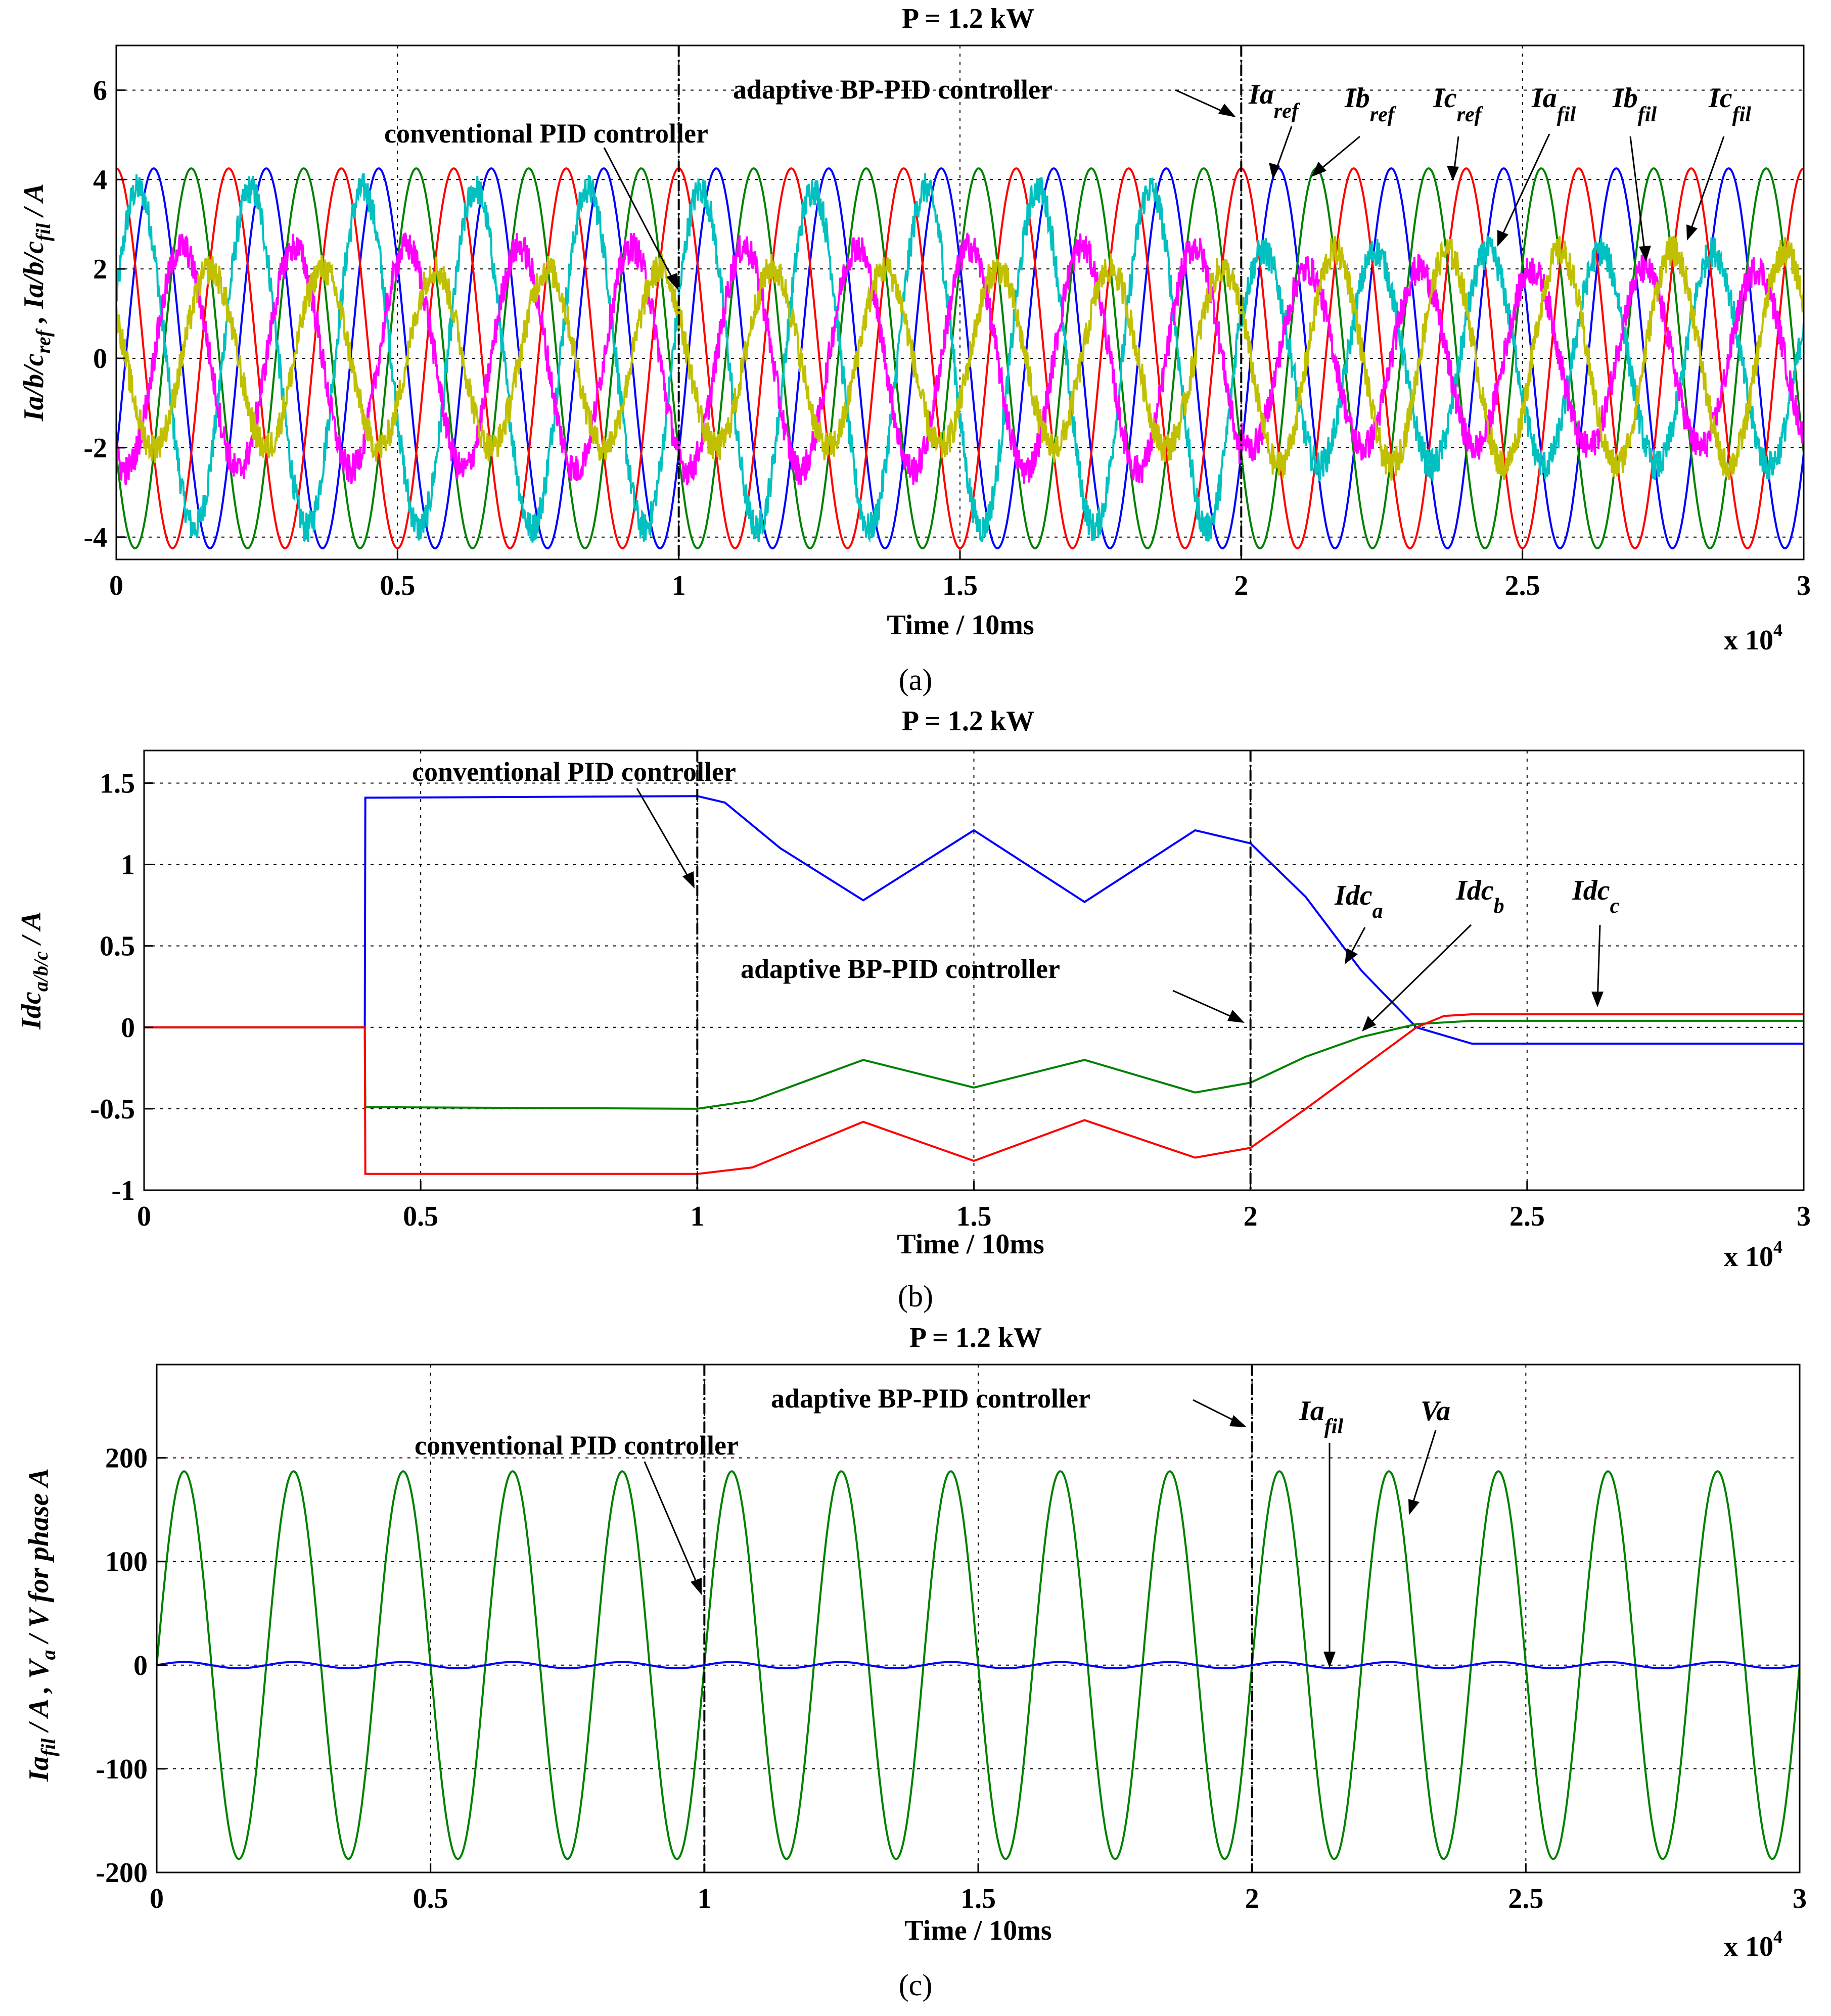 This screenshot has width=1831, height=2016. I want to click on panel-a-arrowhead-ia-fil, so click(1502, 238).